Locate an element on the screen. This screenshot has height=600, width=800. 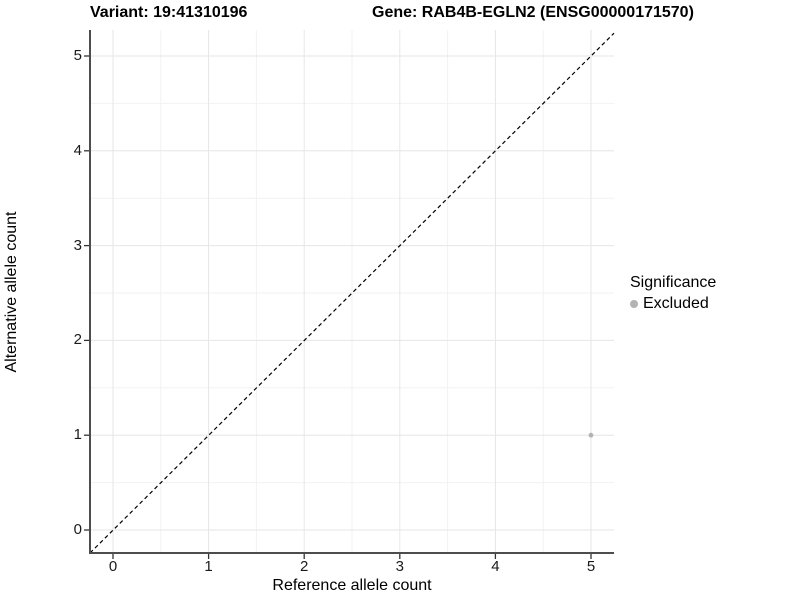
y-tick-label: 0 is located at coordinates (77, 529).